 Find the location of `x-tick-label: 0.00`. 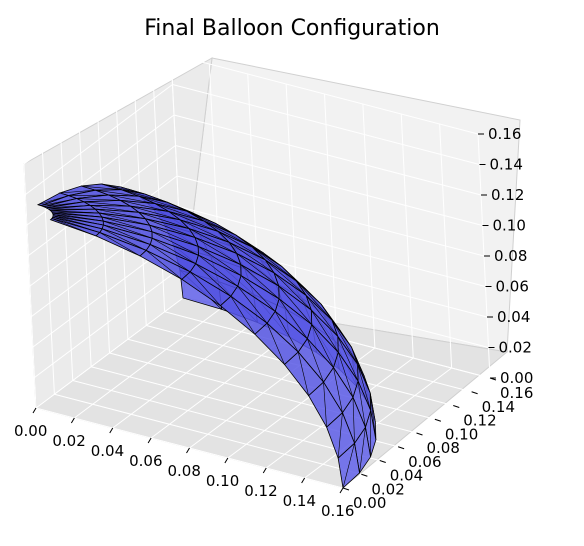

x-tick-label: 0.00 is located at coordinates (30, 431).